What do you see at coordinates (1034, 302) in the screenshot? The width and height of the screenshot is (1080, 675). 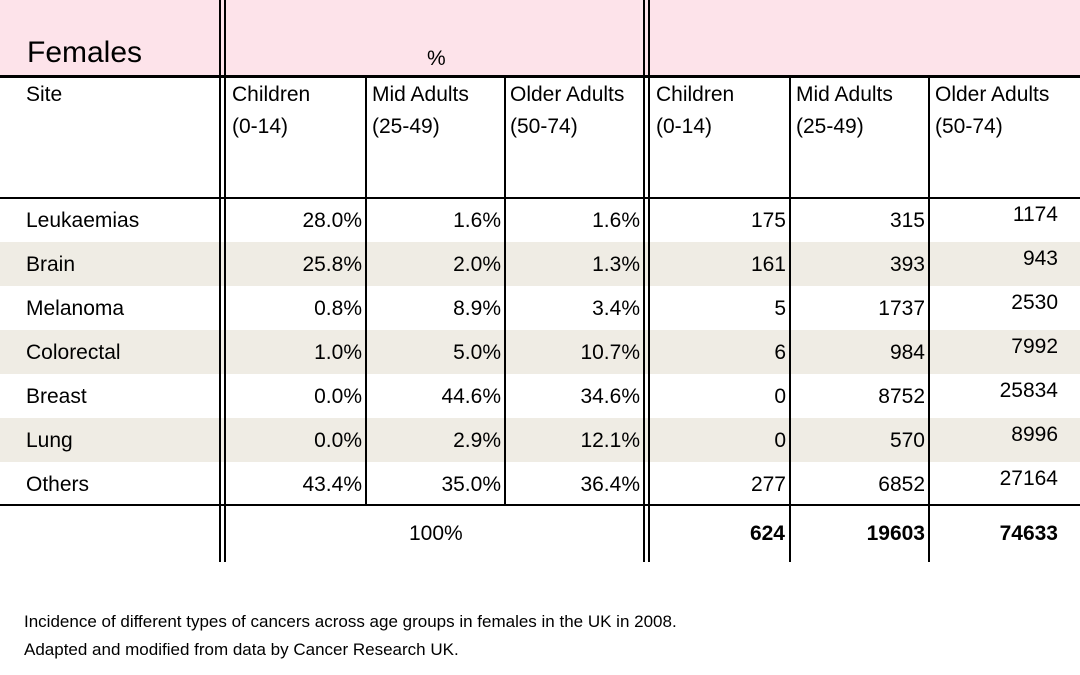 I see `count-cell: 2530` at bounding box center [1034, 302].